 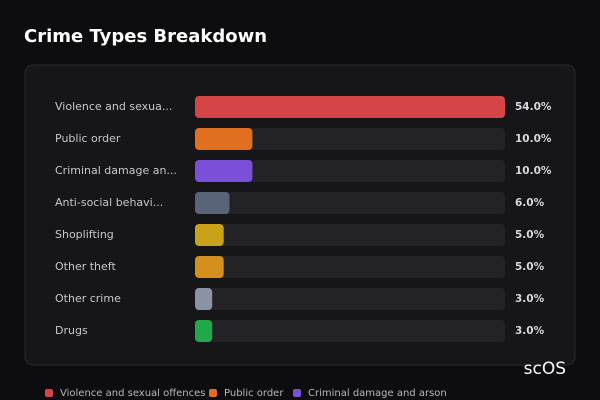 What do you see at coordinates (71, 330) in the screenshot?
I see `category-label: Drugs` at bounding box center [71, 330].